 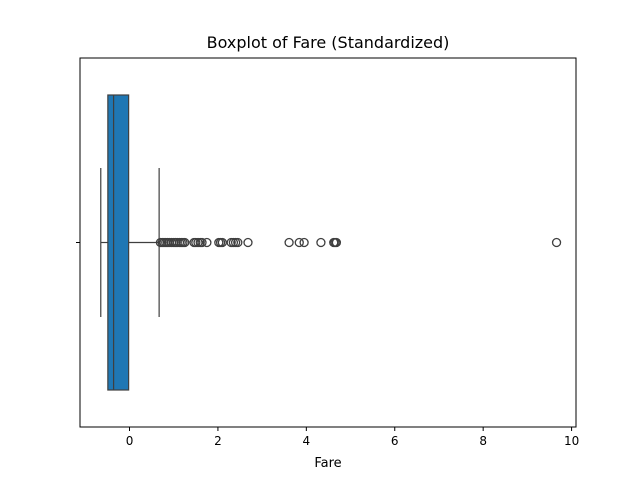 What do you see at coordinates (571, 441) in the screenshot?
I see `x-tick-label: 10` at bounding box center [571, 441].